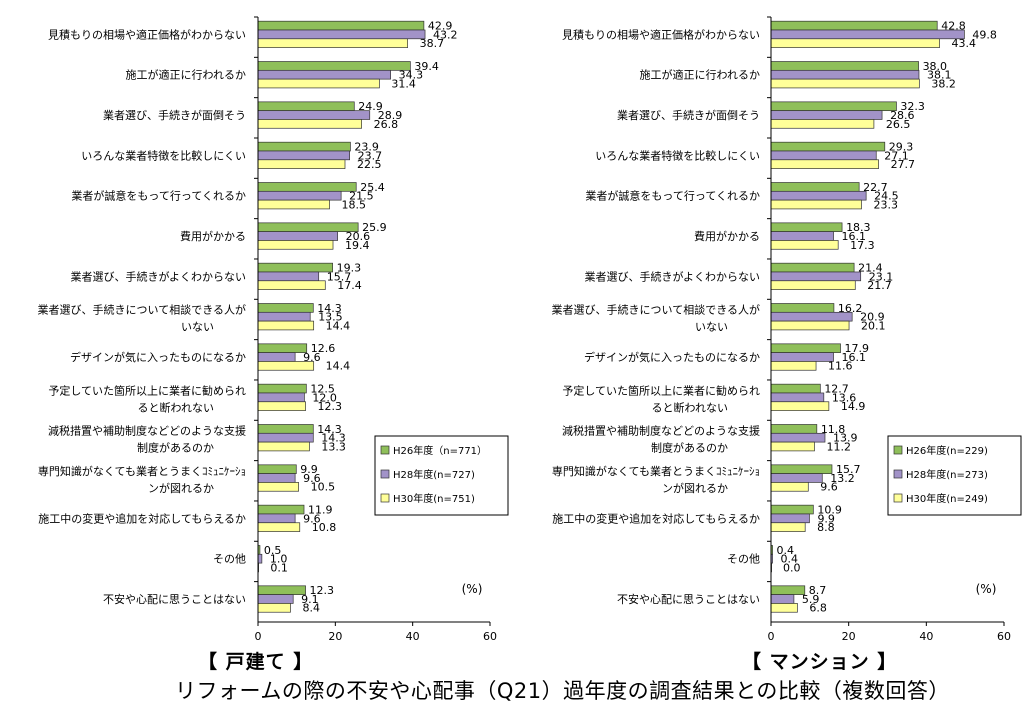 The image size is (1024, 707). I want to click on data-label-1-3-2: 27.7, so click(903, 164).